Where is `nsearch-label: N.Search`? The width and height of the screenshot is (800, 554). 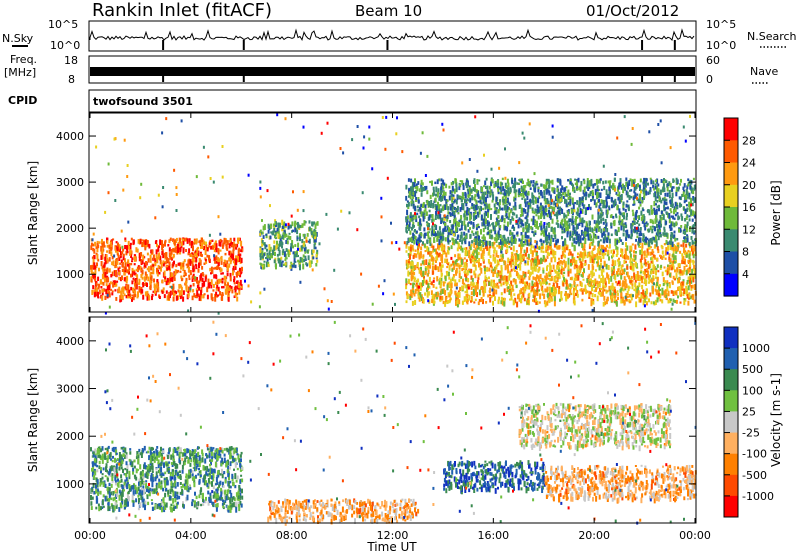 nsearch-label: N.Search is located at coordinates (772, 36).